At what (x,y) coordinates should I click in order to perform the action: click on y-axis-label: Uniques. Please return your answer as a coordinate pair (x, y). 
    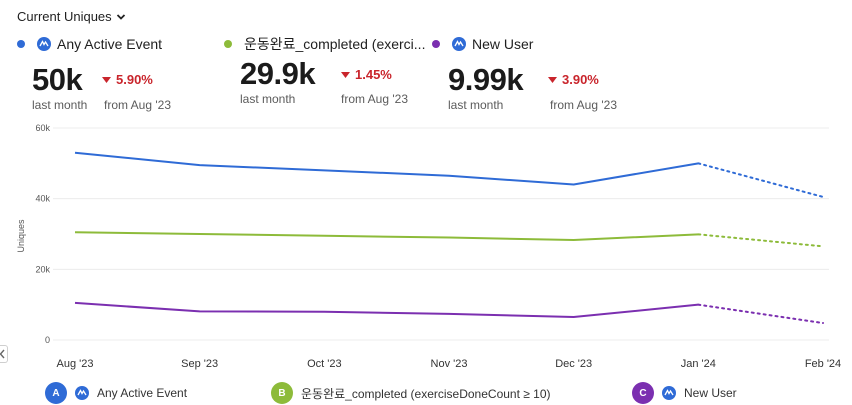
    Looking at the image, I should click on (21, 236).